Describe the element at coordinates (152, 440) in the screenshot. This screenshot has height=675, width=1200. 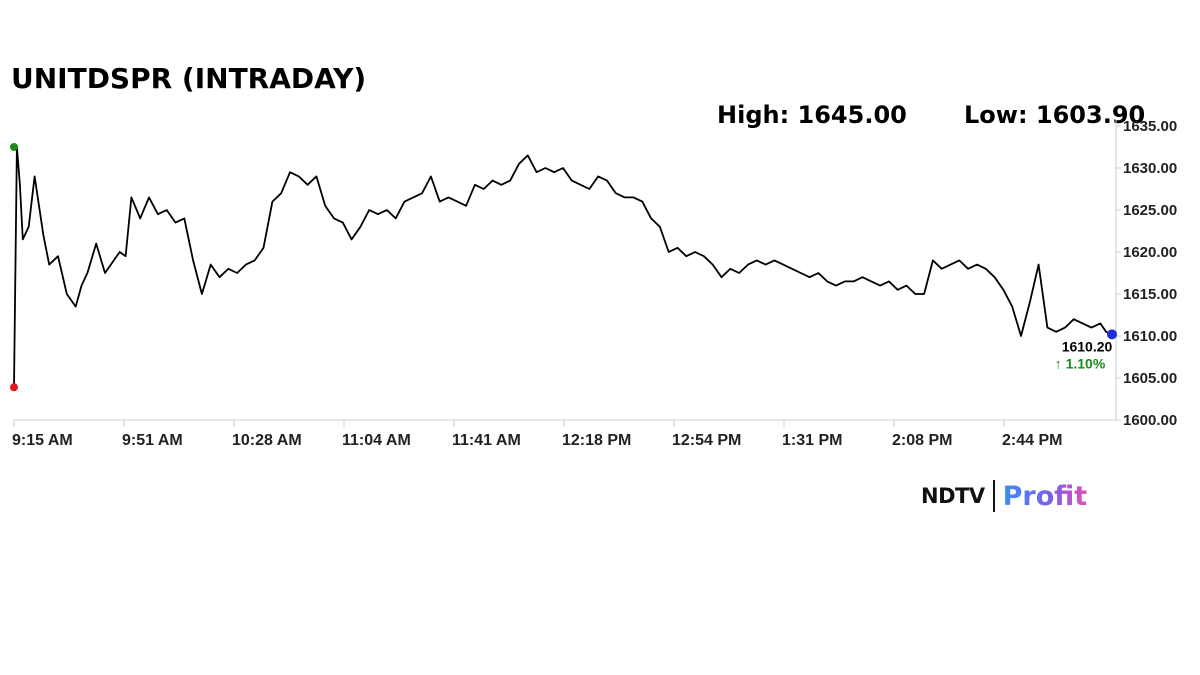
I see `x-tick-label: 9:51 AM` at that location.